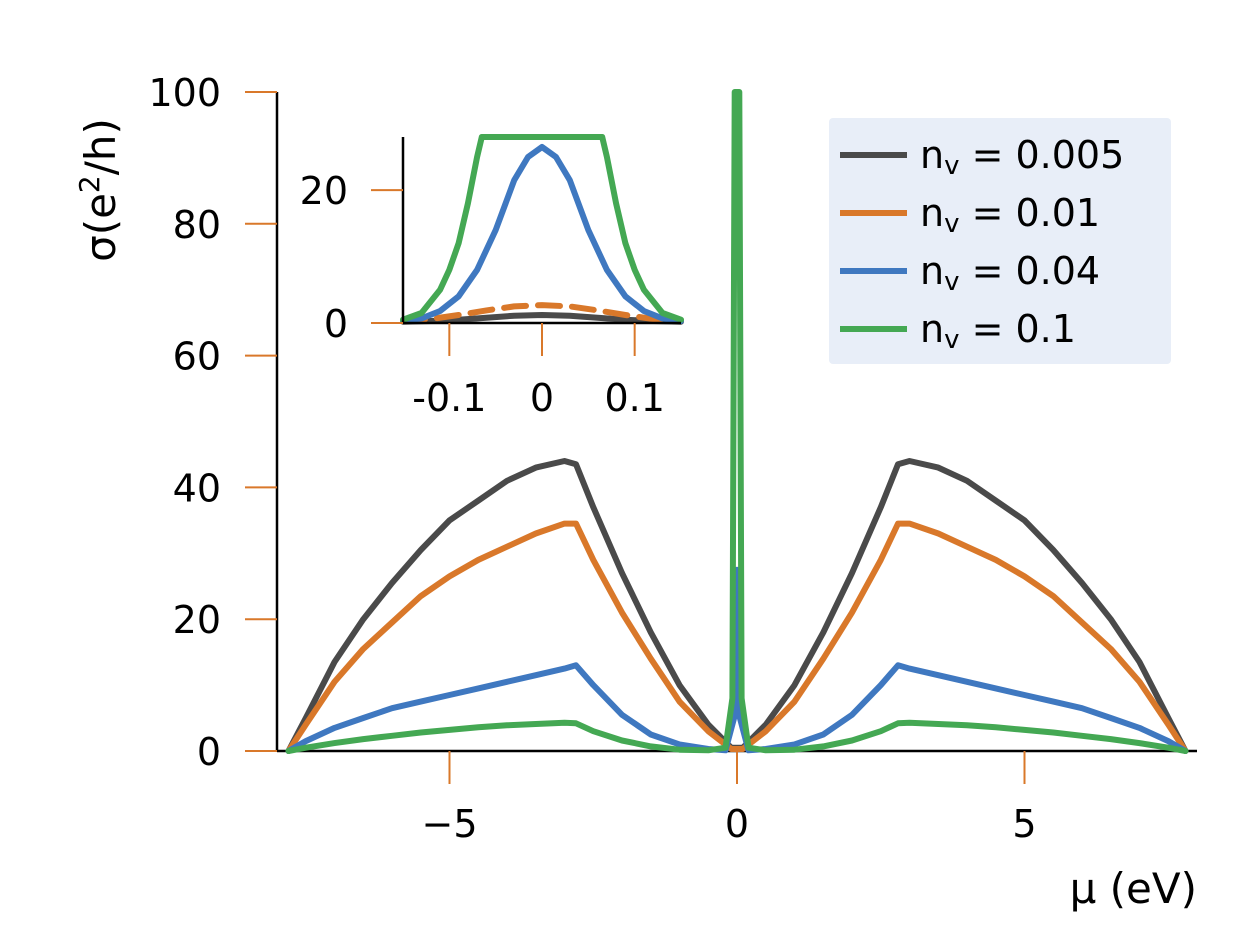 The width and height of the screenshot is (1260, 927). I want to click on inset-x-tick-label: -0.1, so click(449, 398).